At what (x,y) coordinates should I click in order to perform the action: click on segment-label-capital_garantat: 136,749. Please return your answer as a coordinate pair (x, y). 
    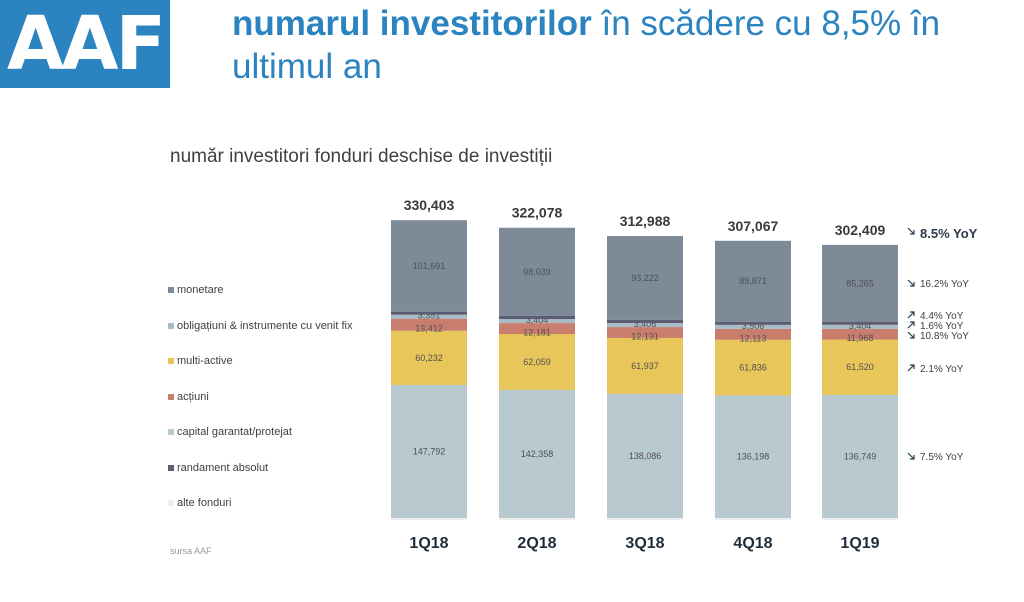
    Looking at the image, I should click on (860, 456).